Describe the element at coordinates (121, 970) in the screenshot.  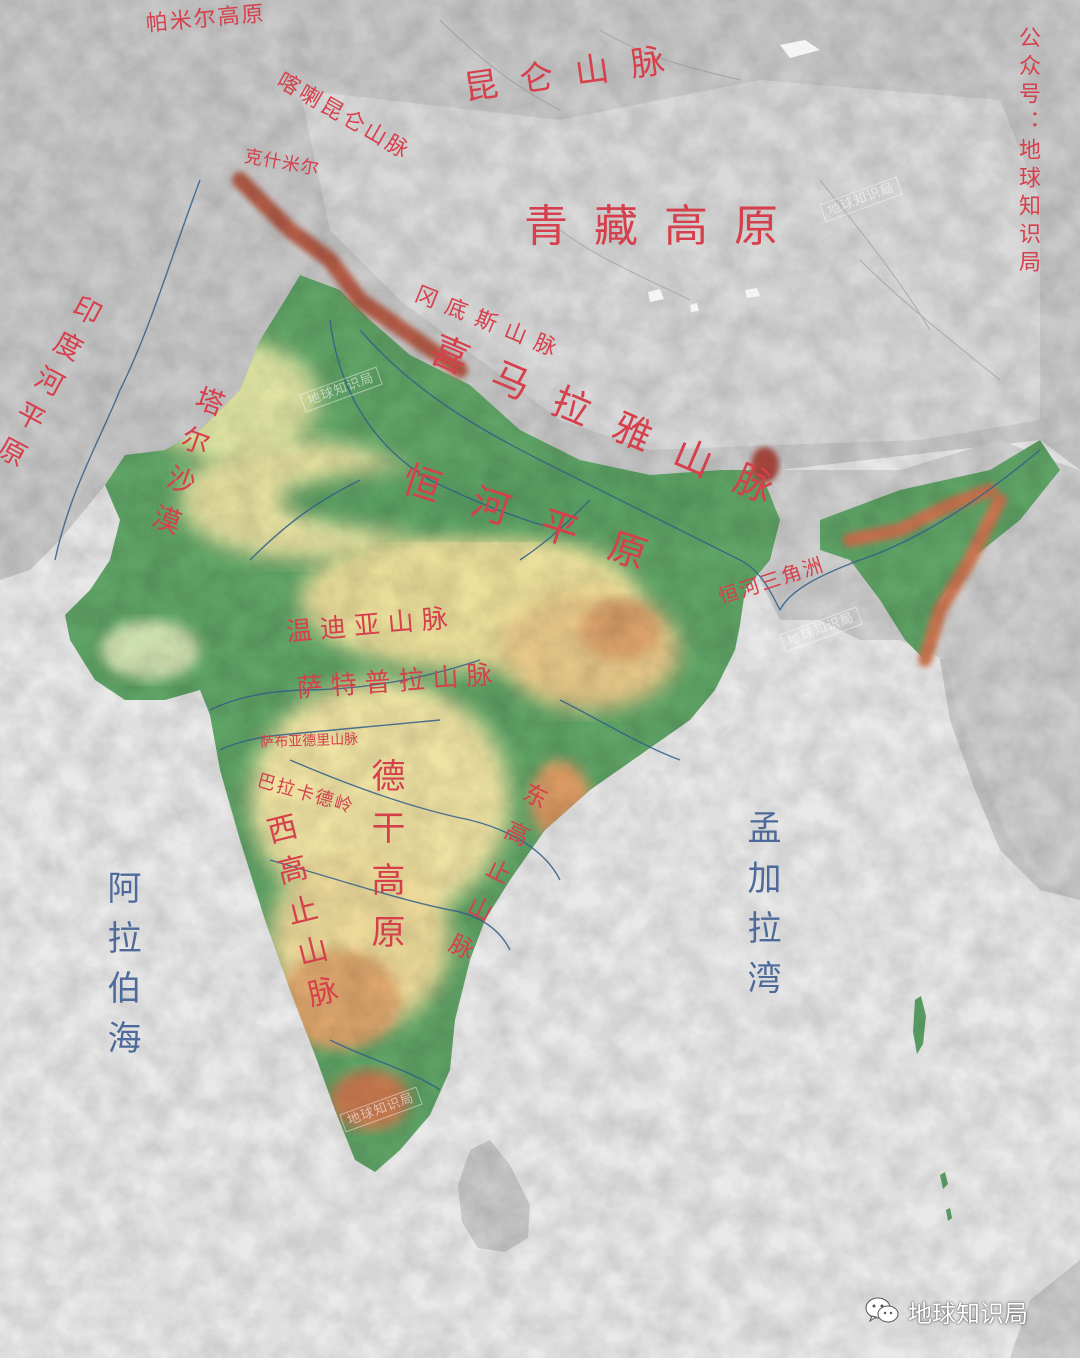
I see `label-arabian-sea: 阿拉伯海` at that location.